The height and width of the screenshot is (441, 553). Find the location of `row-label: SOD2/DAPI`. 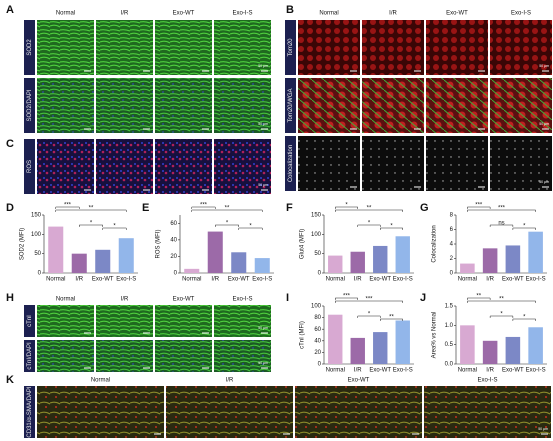

row-label: SOD2/DAPI is located at coordinates (30, 105).